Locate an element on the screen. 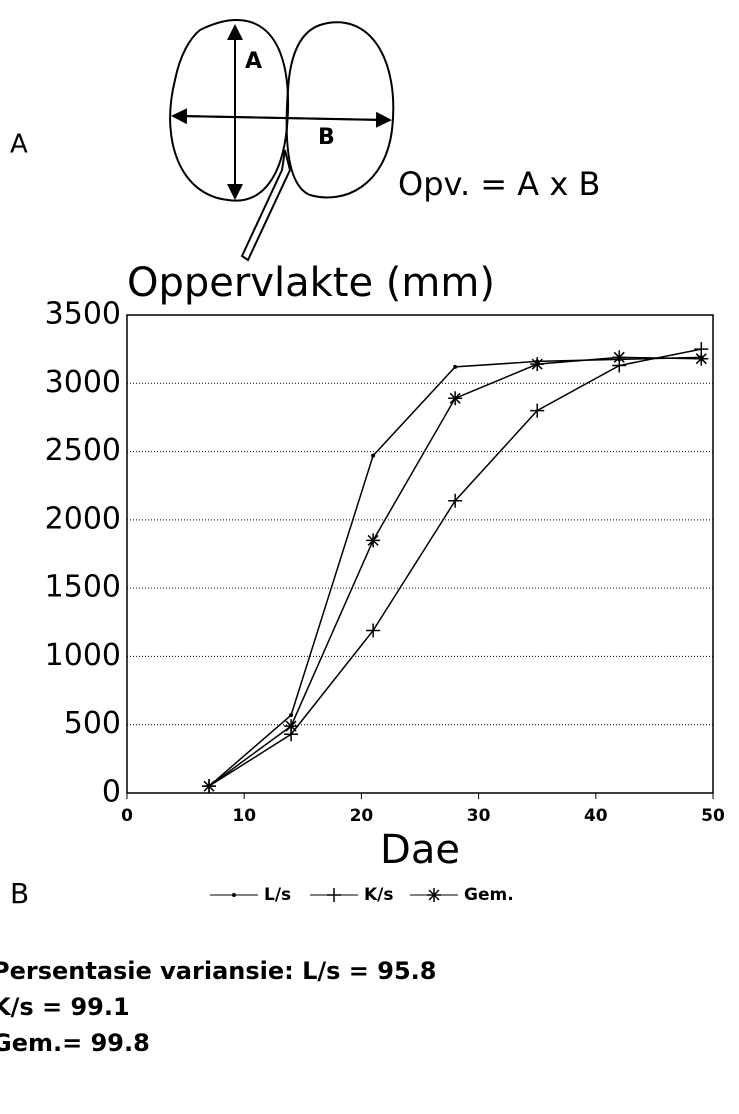  y-tick-label: 1500 is located at coordinates (83, 587).